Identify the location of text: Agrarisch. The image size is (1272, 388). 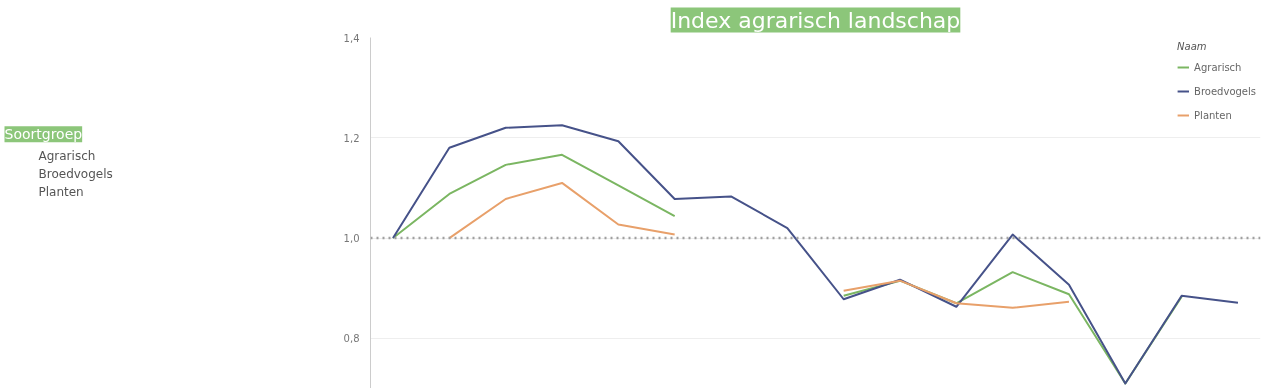
(67, 156).